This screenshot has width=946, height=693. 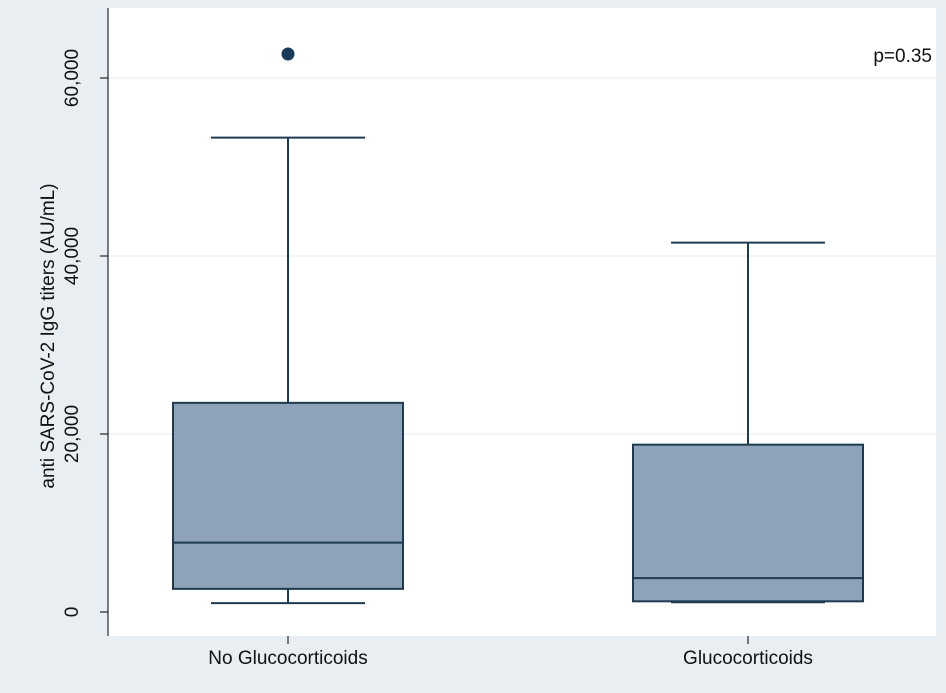 I want to click on y-tick-label: 20,000, so click(x=72, y=434).